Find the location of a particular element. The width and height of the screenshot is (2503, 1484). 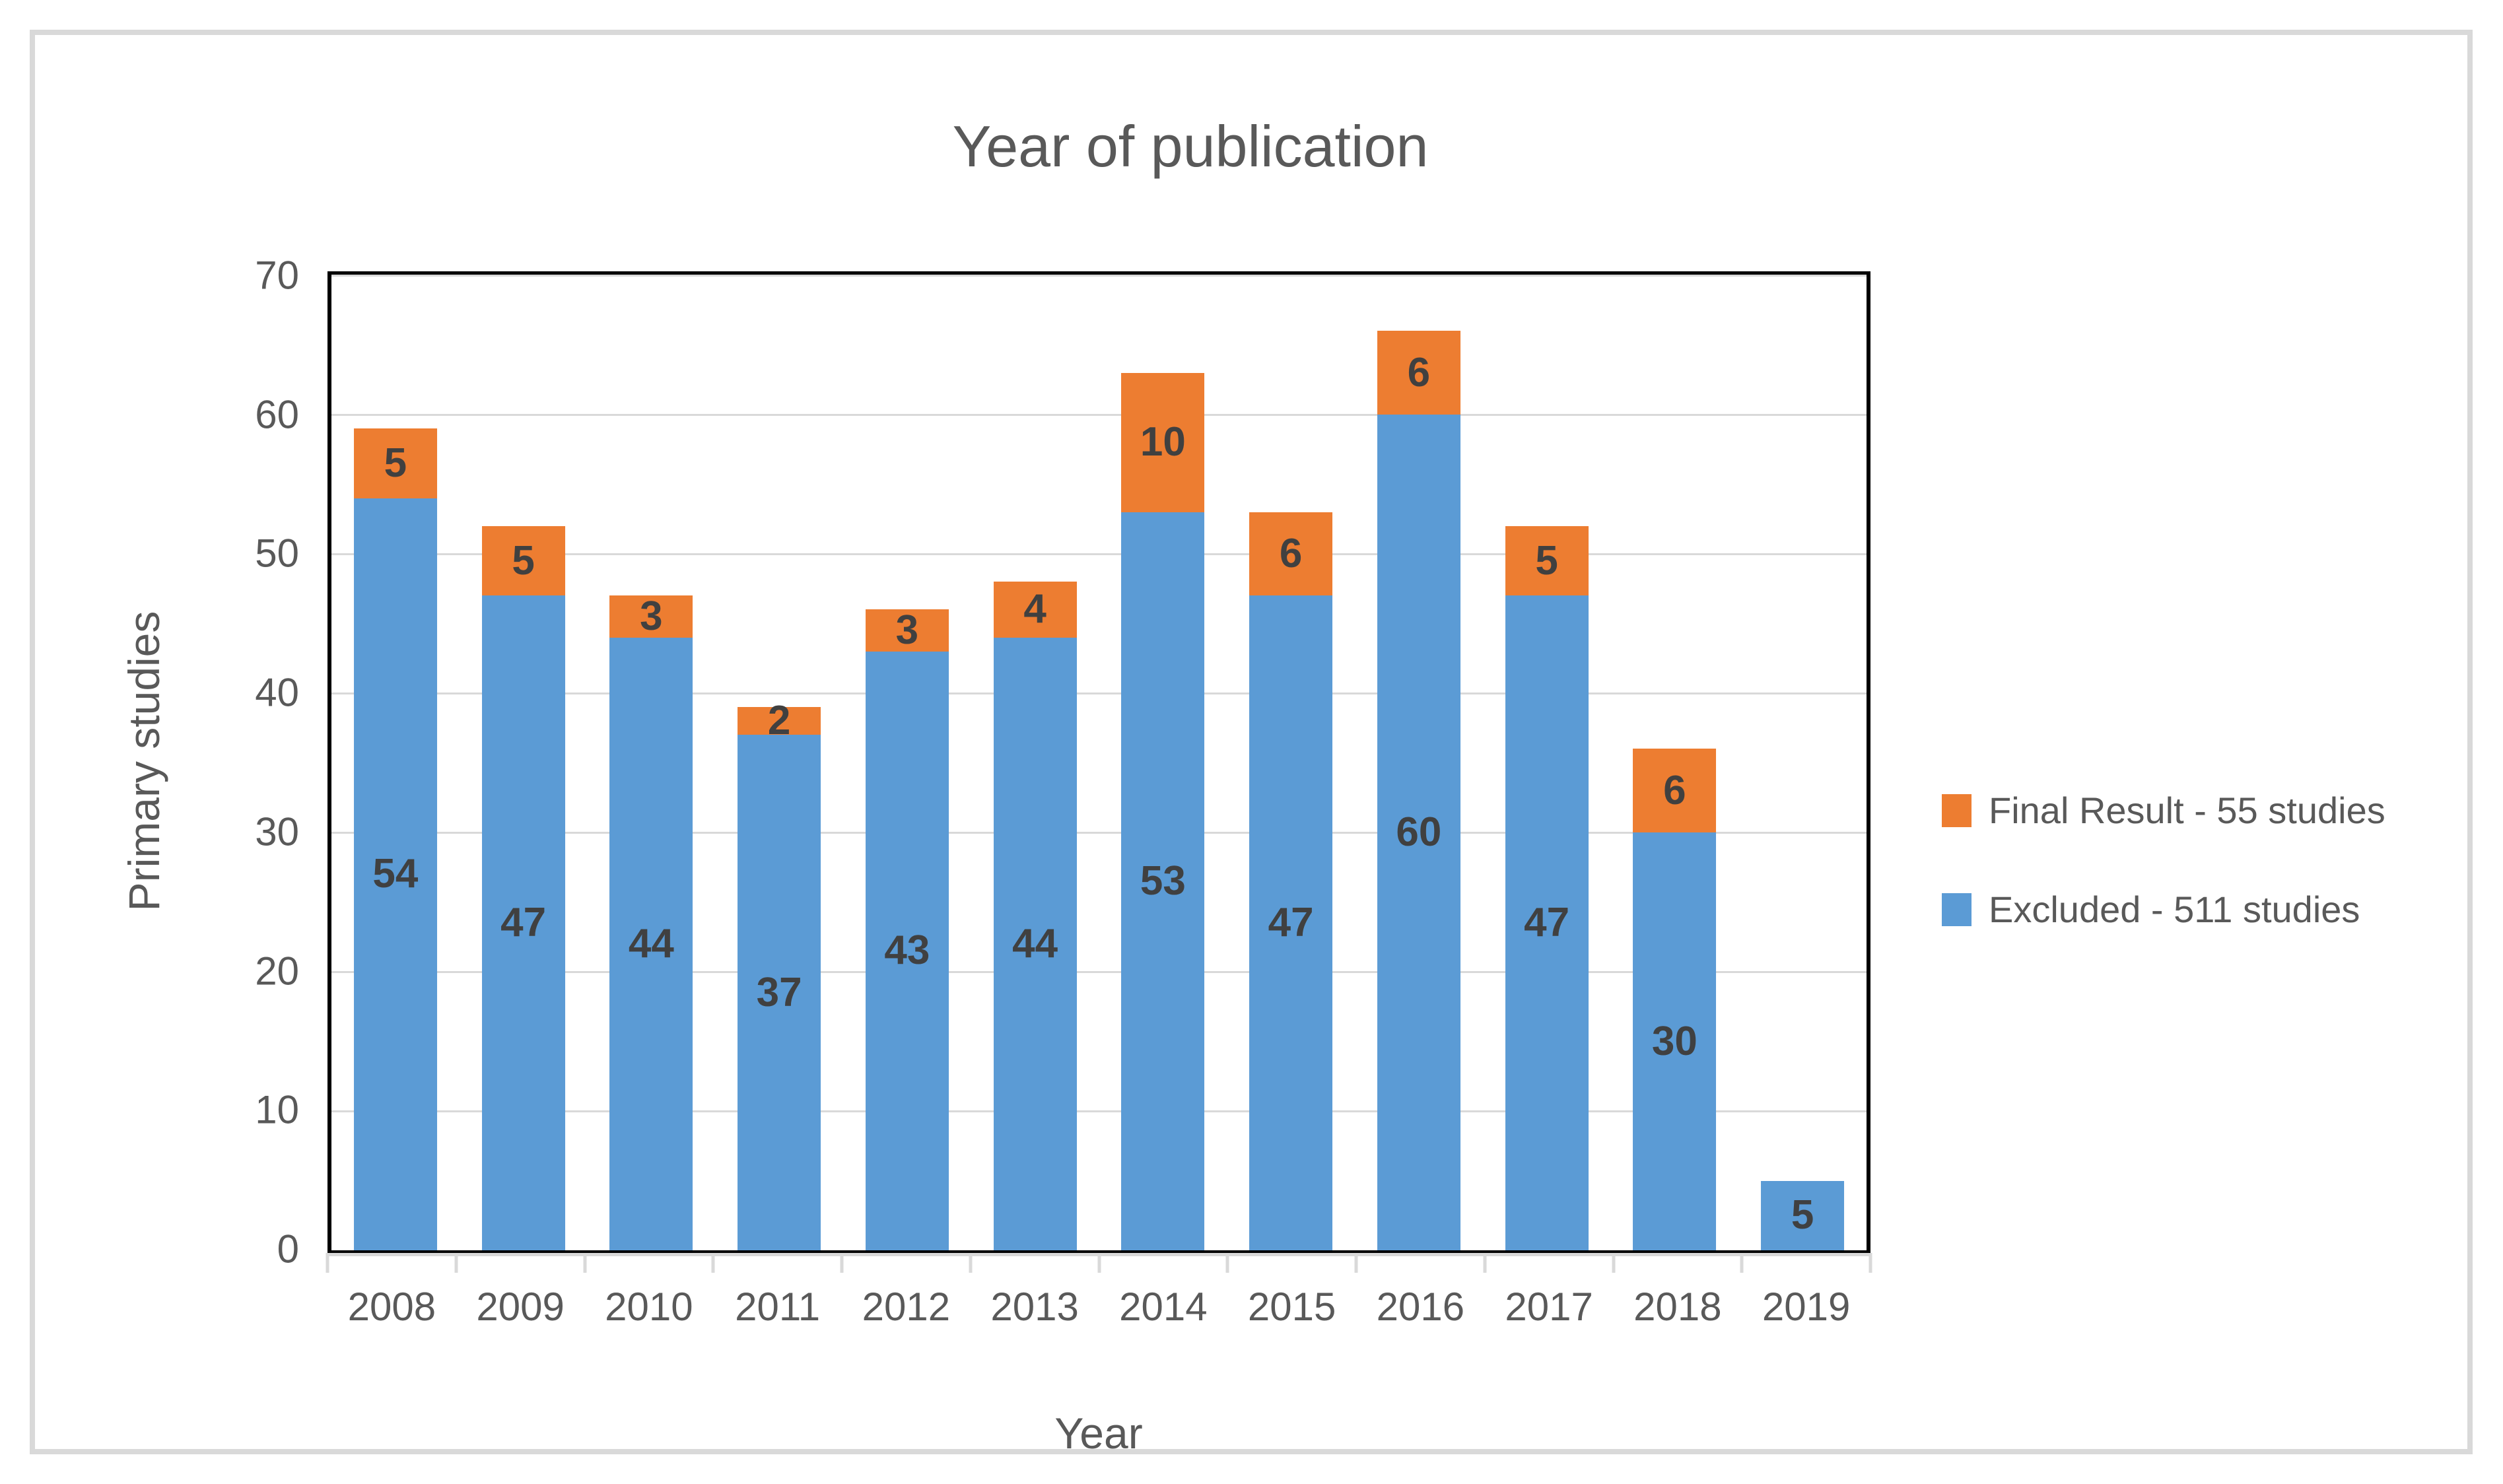

x-tick-label: 2010 is located at coordinates (649, 1307).